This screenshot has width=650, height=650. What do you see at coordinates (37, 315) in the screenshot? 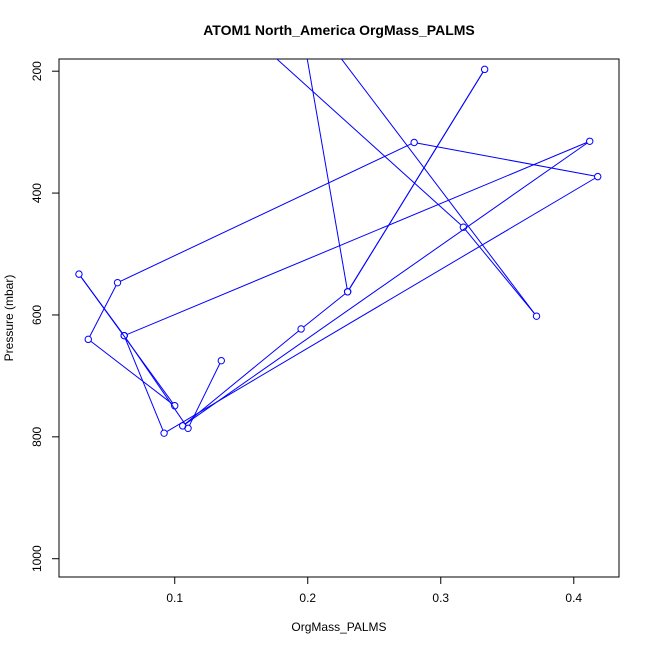
I see `y-tick-label: 600` at bounding box center [37, 315].